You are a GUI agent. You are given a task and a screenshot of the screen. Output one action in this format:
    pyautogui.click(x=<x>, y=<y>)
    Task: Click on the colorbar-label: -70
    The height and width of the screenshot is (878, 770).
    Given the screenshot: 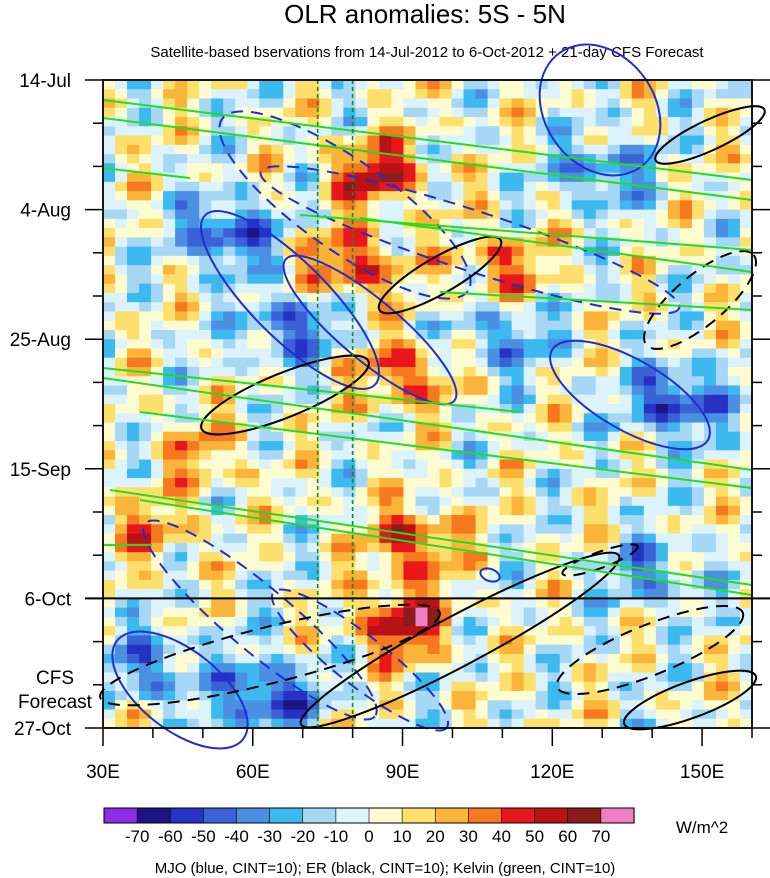 What is the action you would take?
    pyautogui.click(x=137, y=836)
    